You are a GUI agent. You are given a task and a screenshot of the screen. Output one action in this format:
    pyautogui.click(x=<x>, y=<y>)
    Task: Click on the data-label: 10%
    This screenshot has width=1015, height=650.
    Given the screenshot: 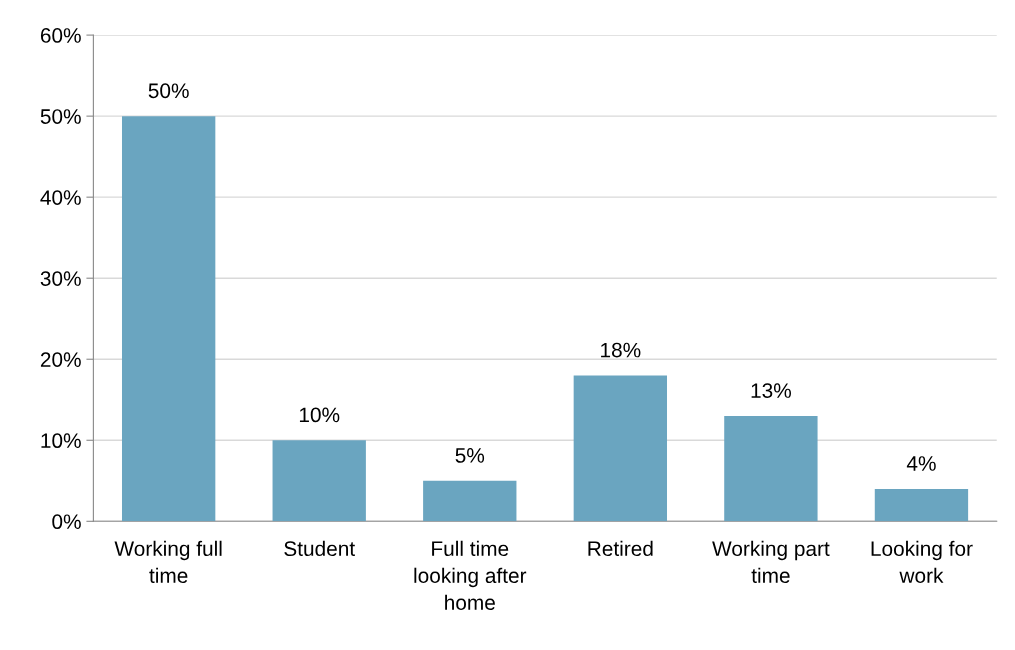 What is the action you would take?
    pyautogui.click(x=319, y=415)
    